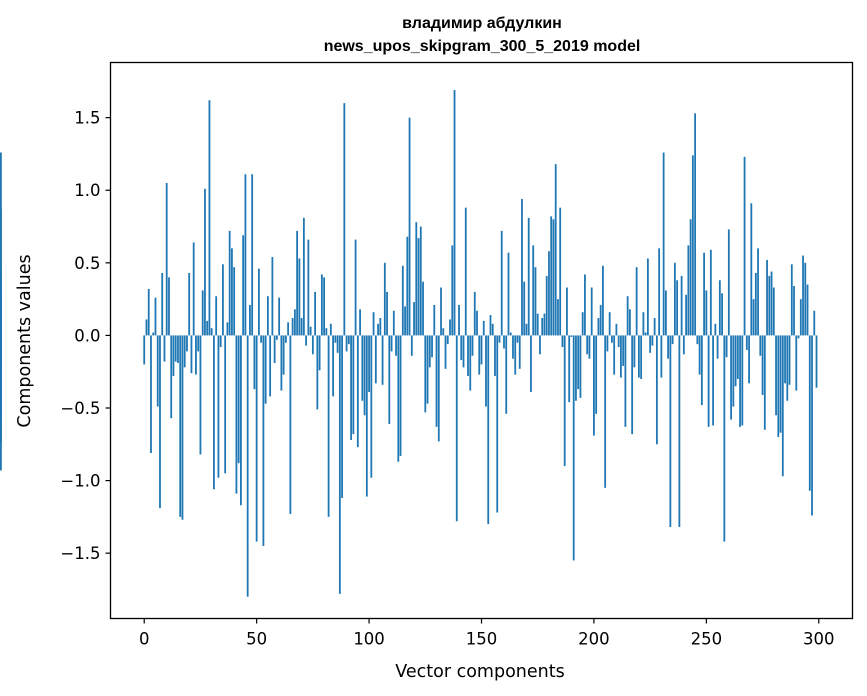 Image resolution: width=867 pixels, height=696 pixels. What do you see at coordinates (819, 639) in the screenshot?
I see `x-tick-label: 300` at bounding box center [819, 639].